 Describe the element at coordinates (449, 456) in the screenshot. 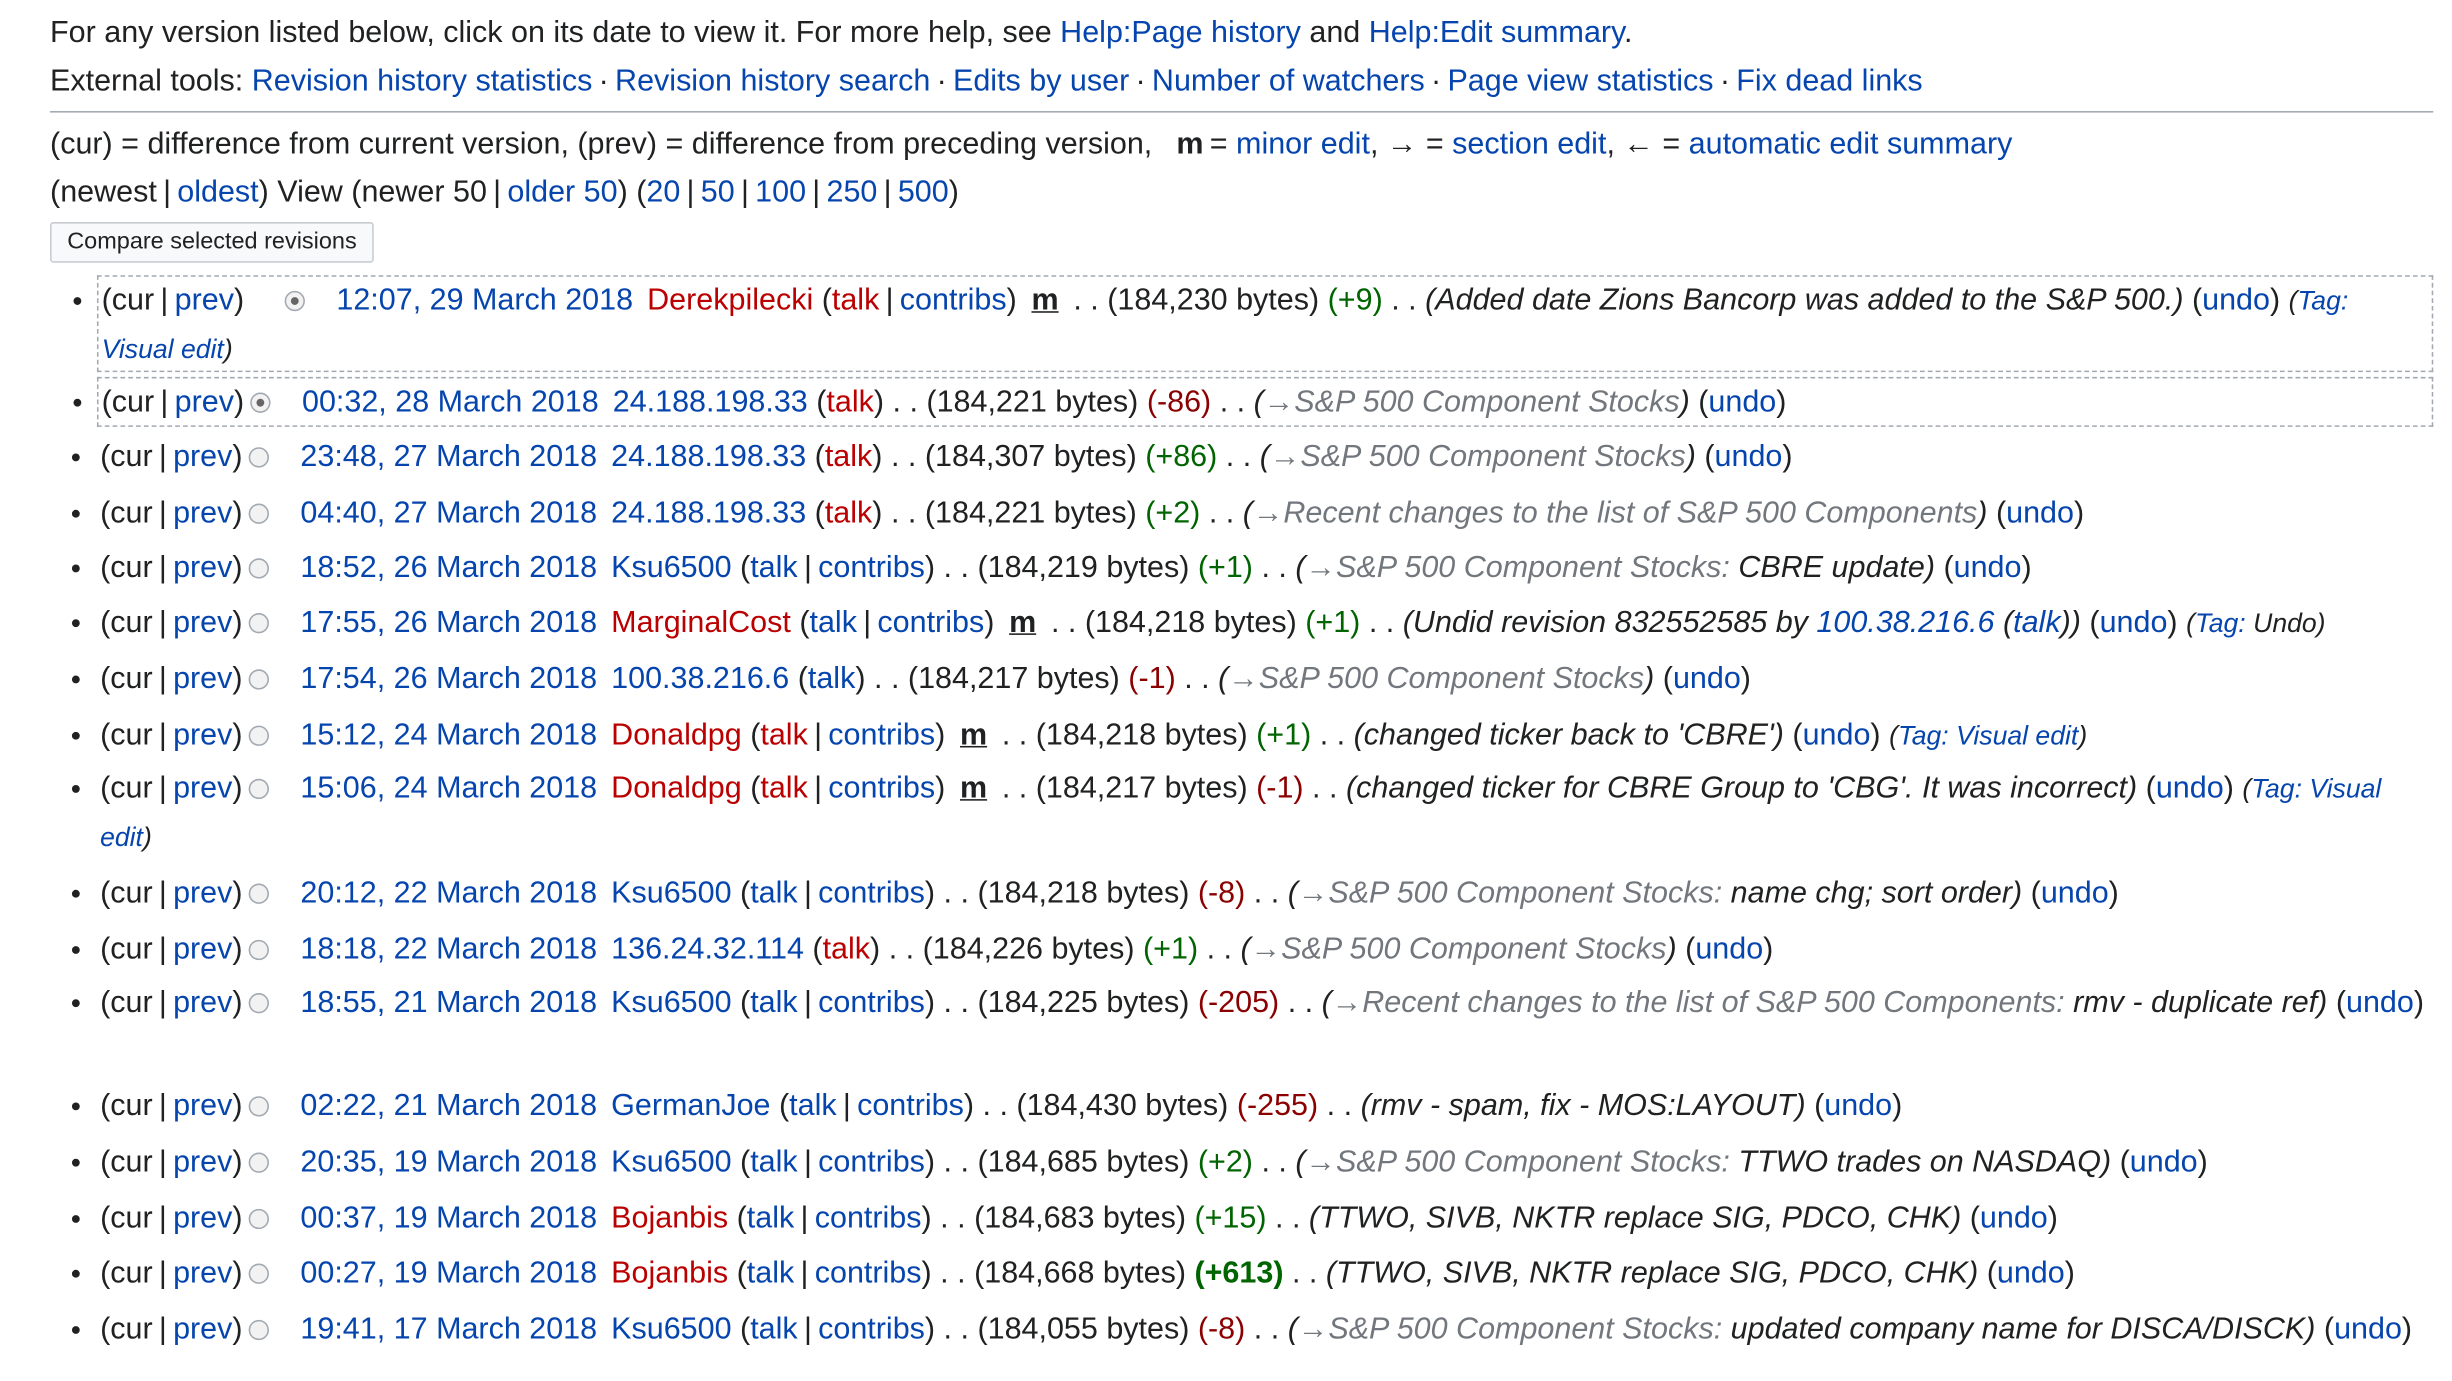

I see `revision-date-link: 23:48, 27 March 2018` at that location.